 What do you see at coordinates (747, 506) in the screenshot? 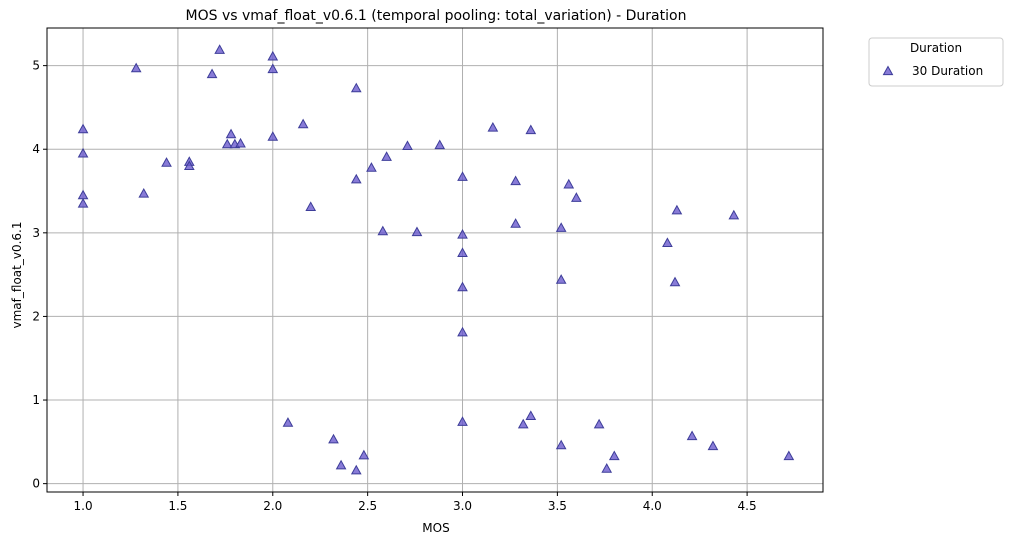
I see `x-tick-label: 4.5` at bounding box center [747, 506].